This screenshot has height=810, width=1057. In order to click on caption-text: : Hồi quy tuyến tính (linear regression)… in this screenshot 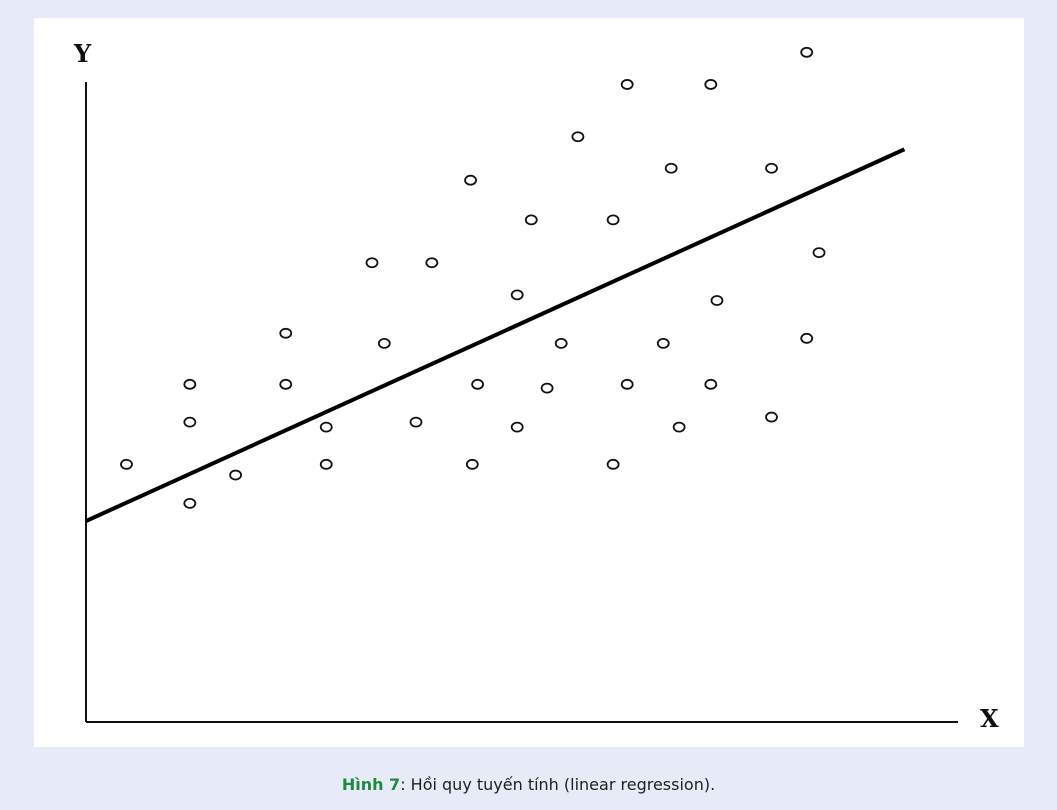, I will do `click(558, 784)`.